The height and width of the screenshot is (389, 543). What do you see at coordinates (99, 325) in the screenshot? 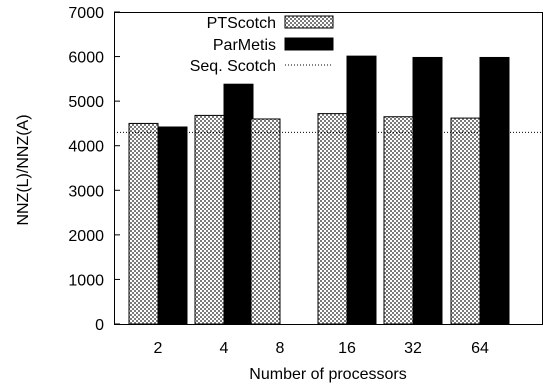
I see `y-tick-label: 0` at bounding box center [99, 325].